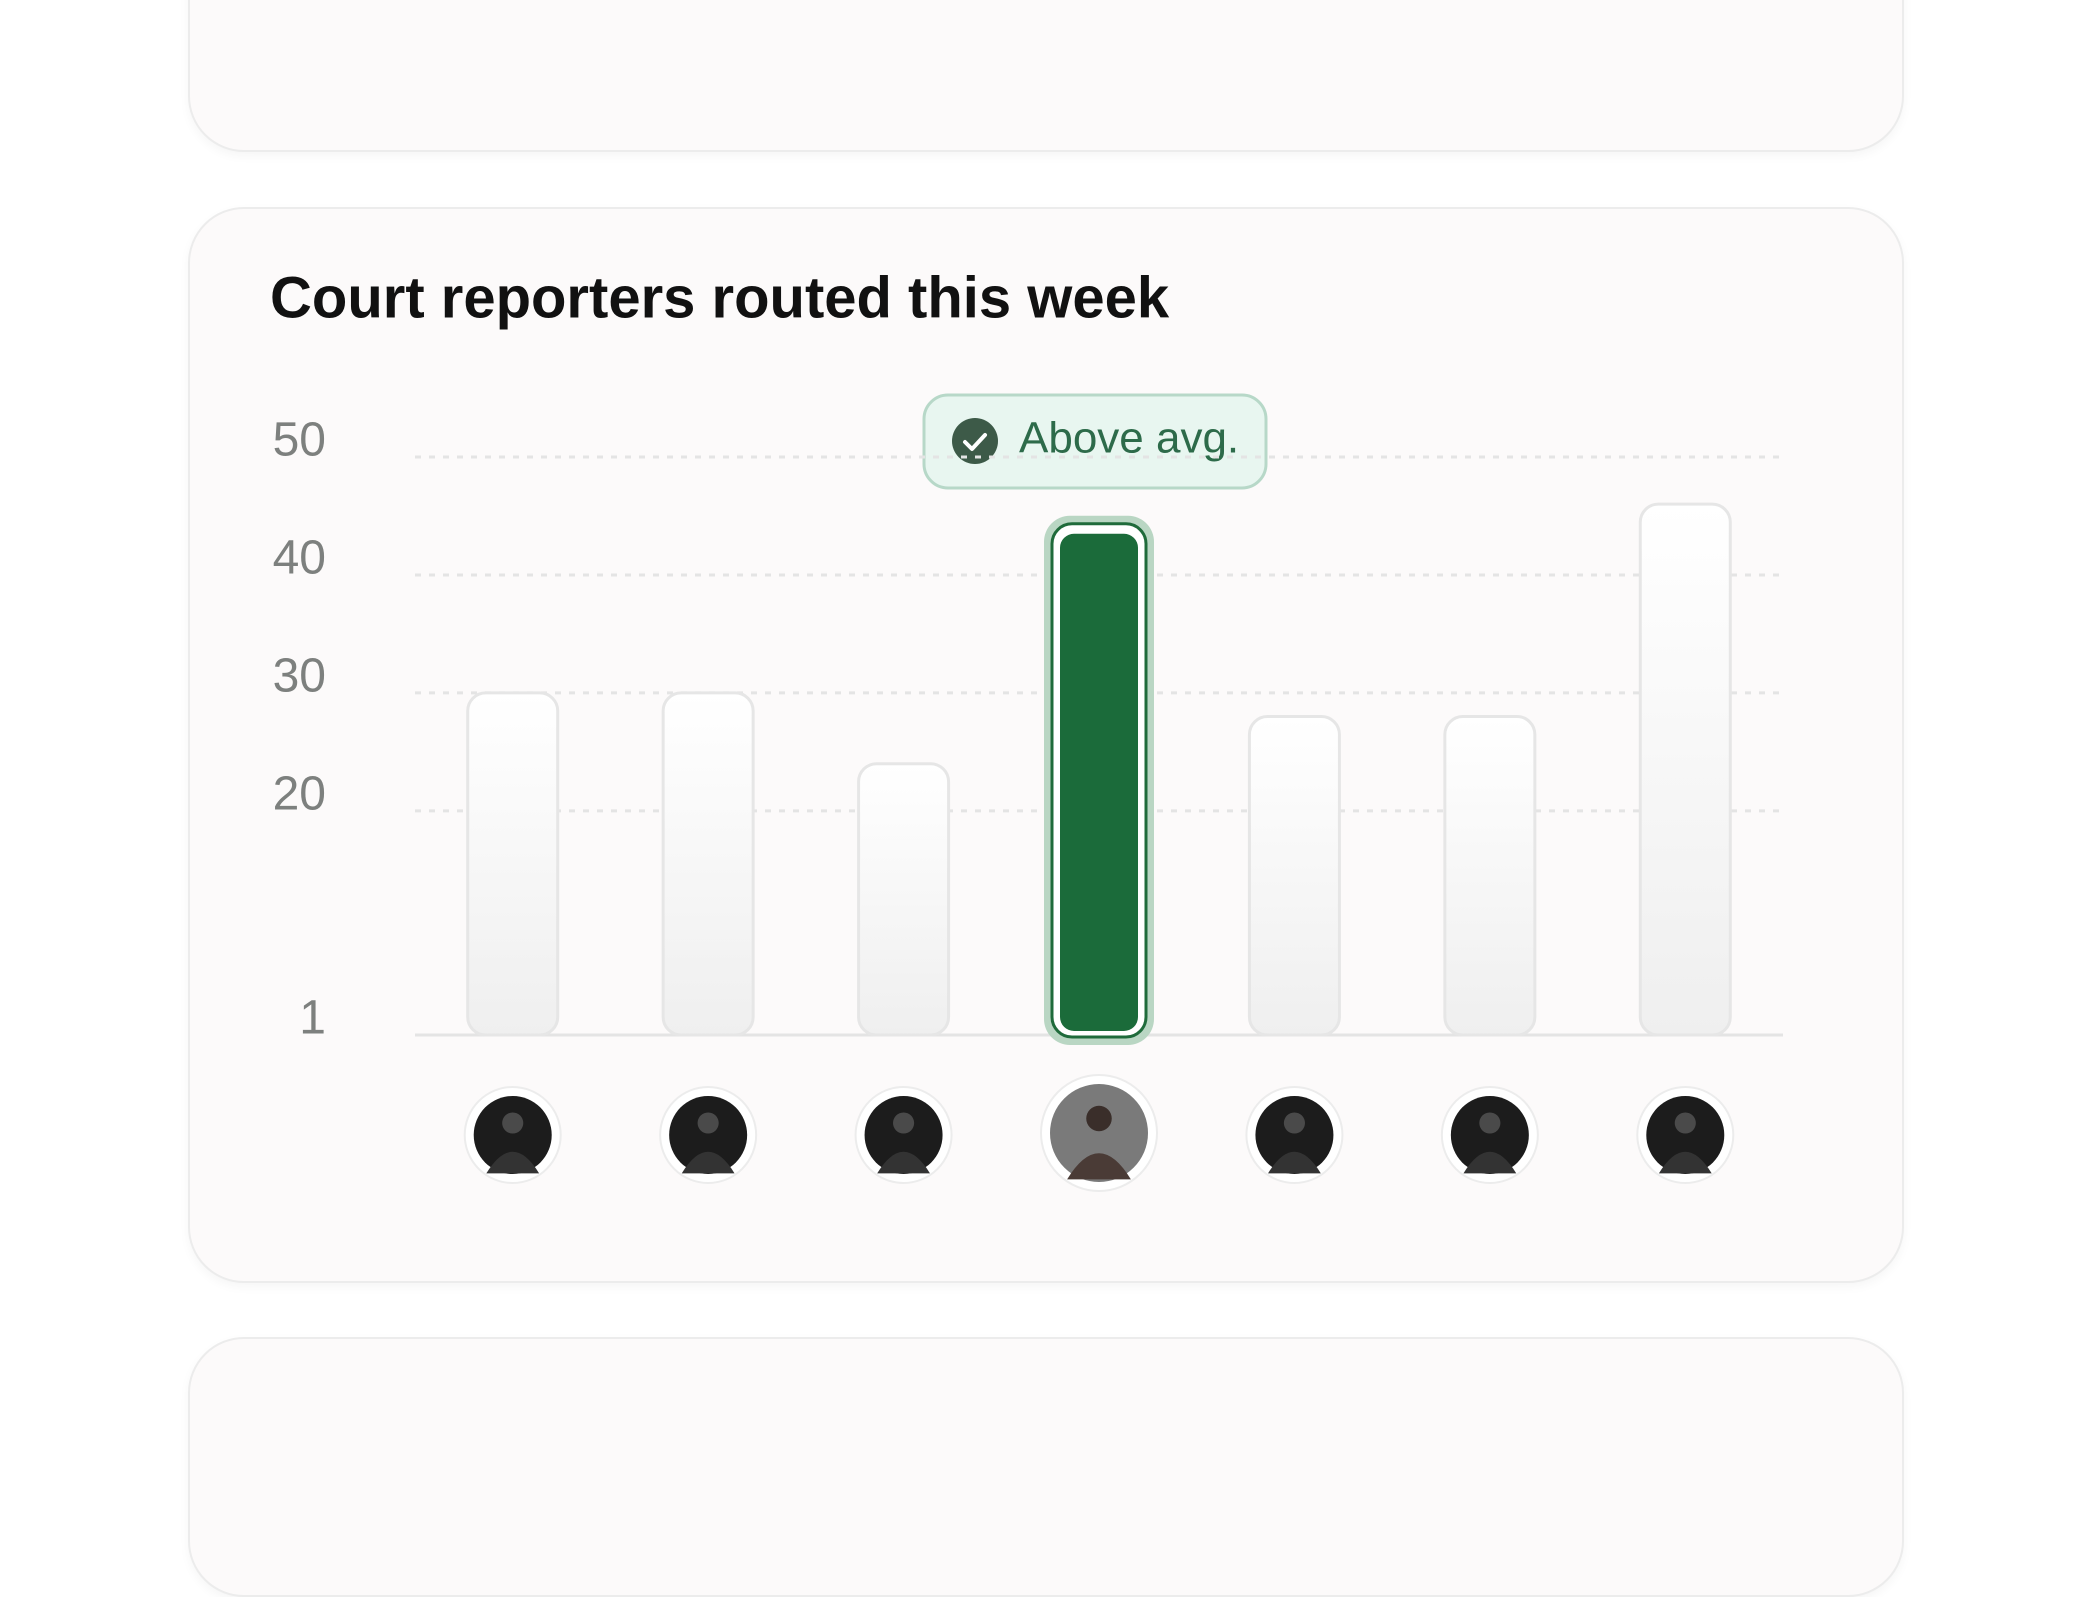 This screenshot has height=1597, width=2080. I want to click on check-icon, so click(975, 441).